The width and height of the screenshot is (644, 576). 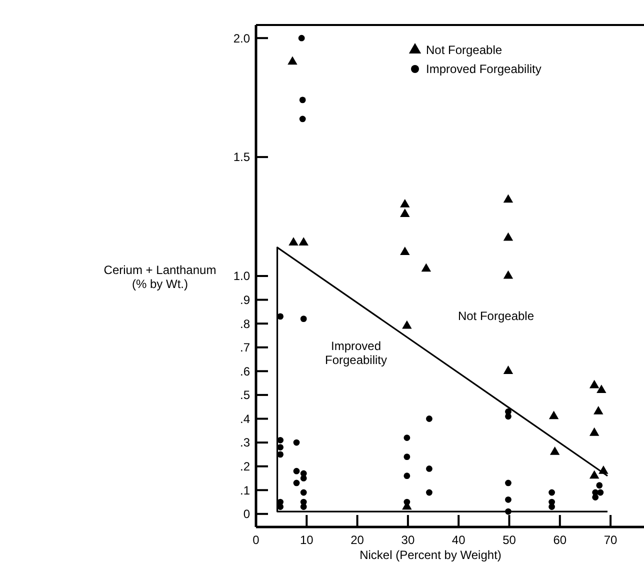 What do you see at coordinates (357, 540) in the screenshot?
I see `x-tick-label: 20` at bounding box center [357, 540].